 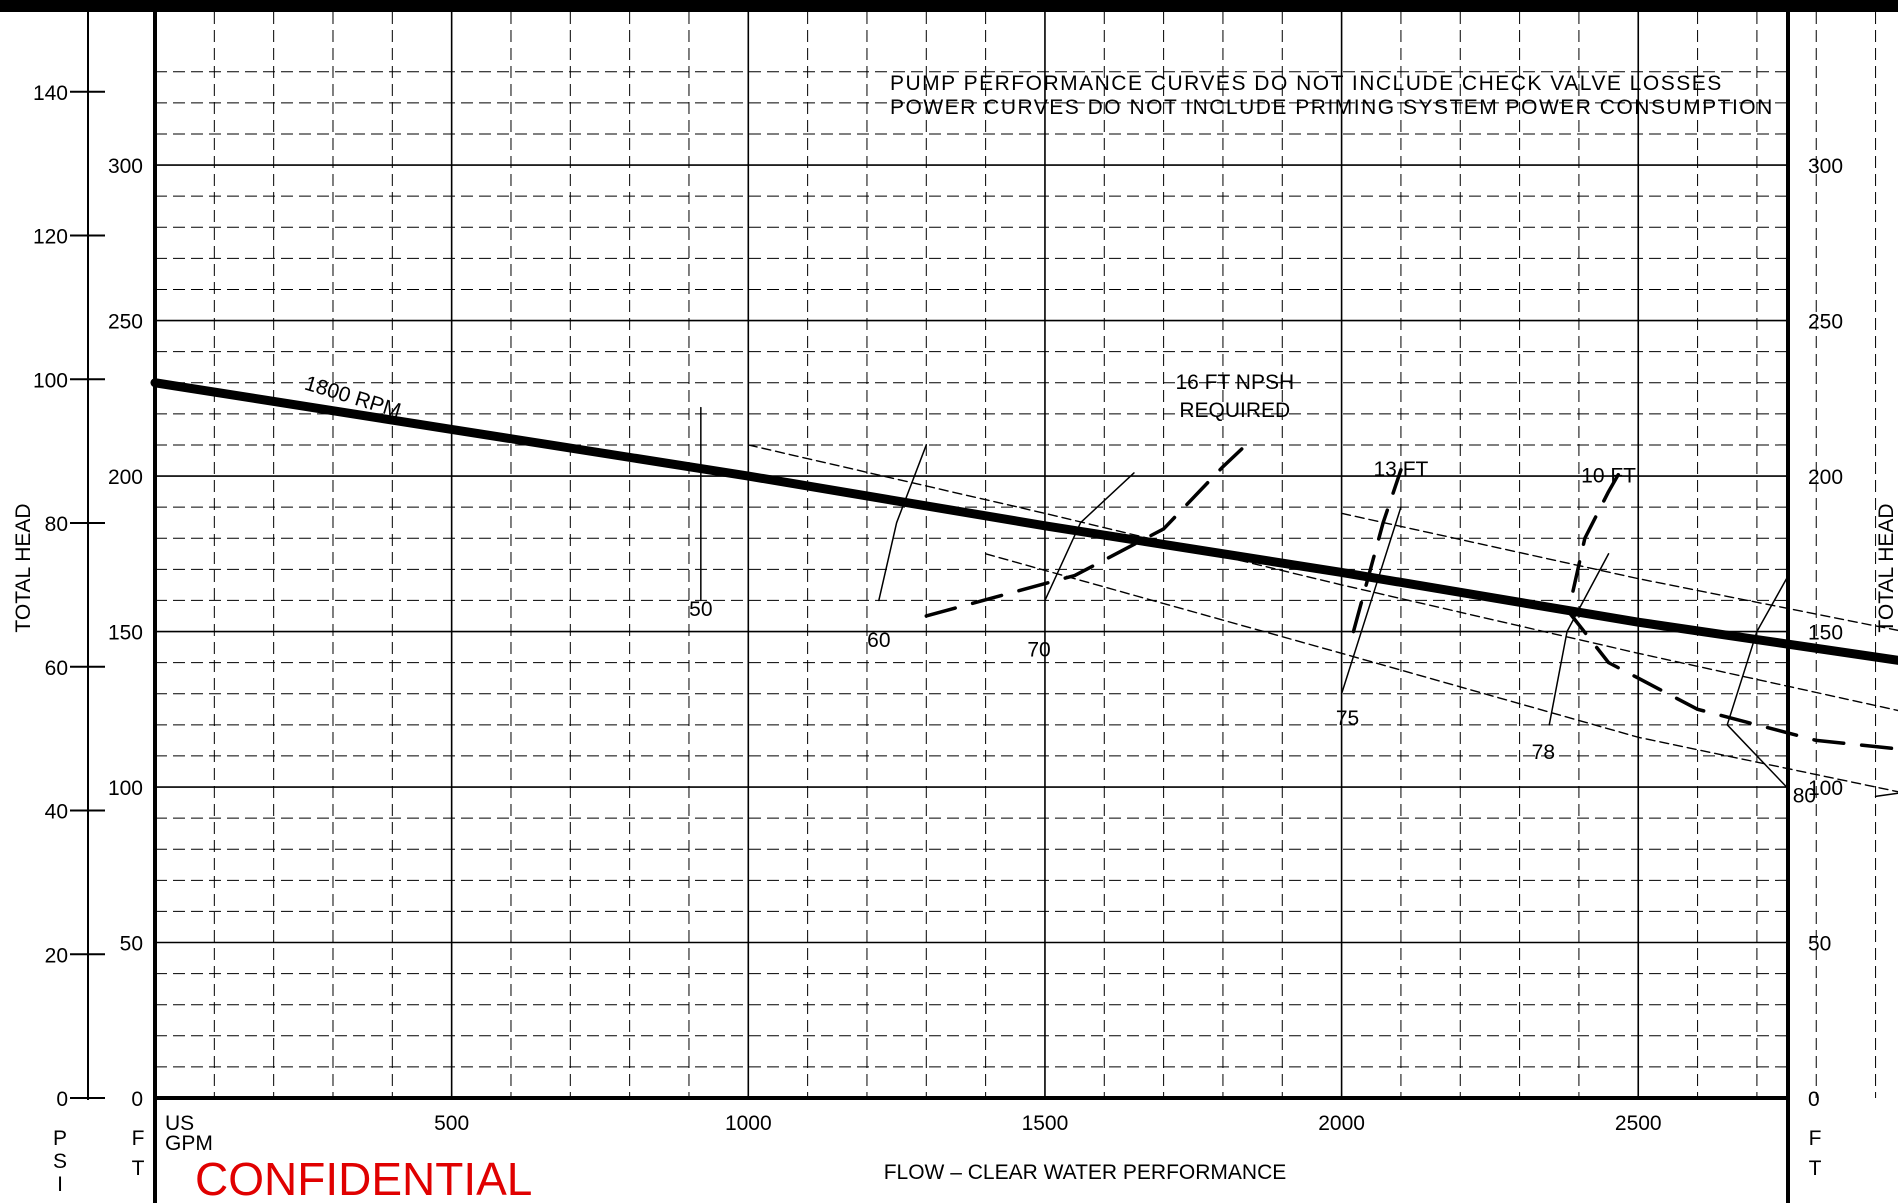 What do you see at coordinates (1234, 410) in the screenshot?
I see `curve-label: REQUIRED` at bounding box center [1234, 410].